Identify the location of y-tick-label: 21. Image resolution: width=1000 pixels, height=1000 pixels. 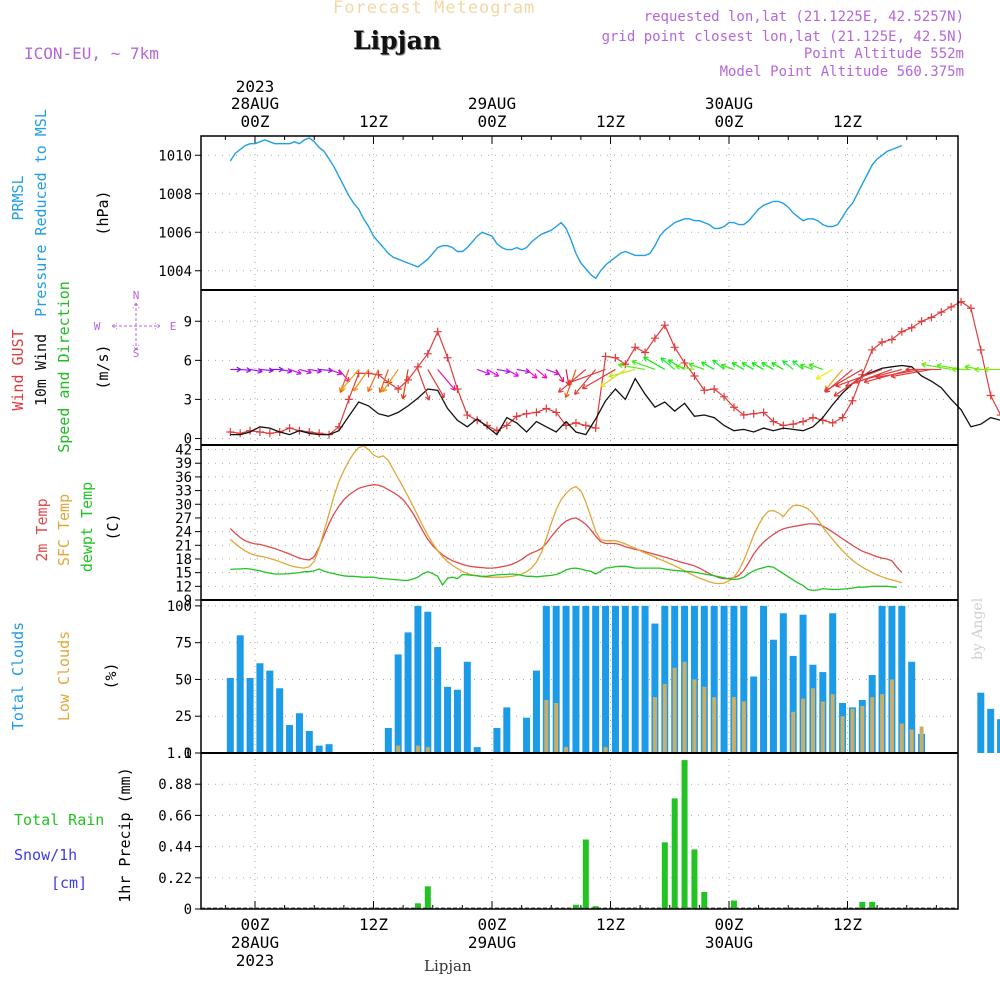
(183, 546).